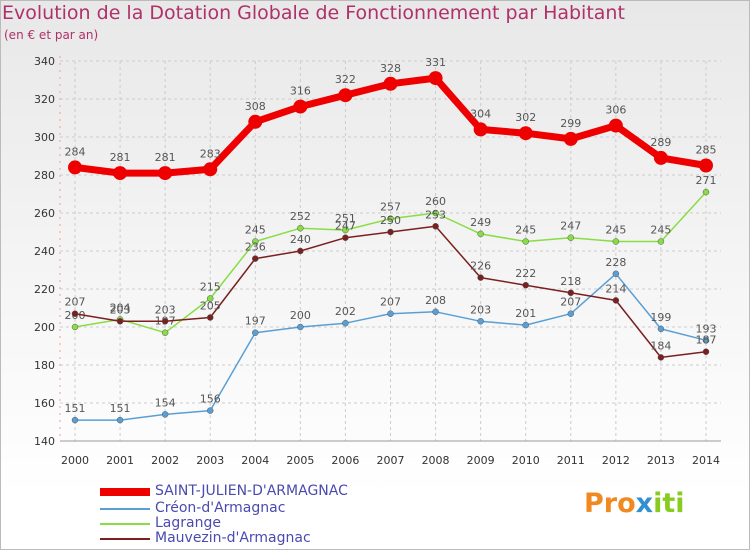 This screenshot has height=550, width=750. I want to click on y-tick-label: 200, so click(44, 327).